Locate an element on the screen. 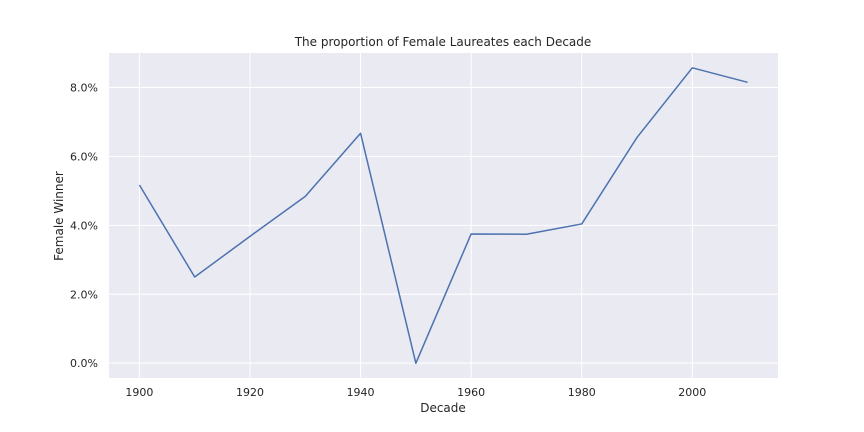  x-tick-label: 1980 is located at coordinates (582, 392).